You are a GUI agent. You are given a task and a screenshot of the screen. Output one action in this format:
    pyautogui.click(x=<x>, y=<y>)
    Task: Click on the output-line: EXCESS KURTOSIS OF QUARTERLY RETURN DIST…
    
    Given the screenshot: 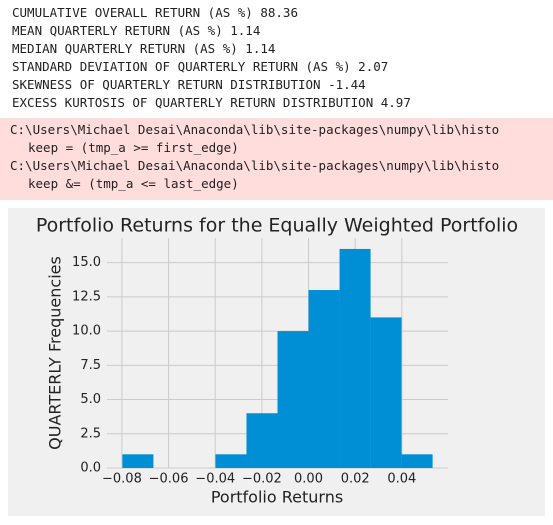 What is the action you would take?
    pyautogui.click(x=211, y=102)
    